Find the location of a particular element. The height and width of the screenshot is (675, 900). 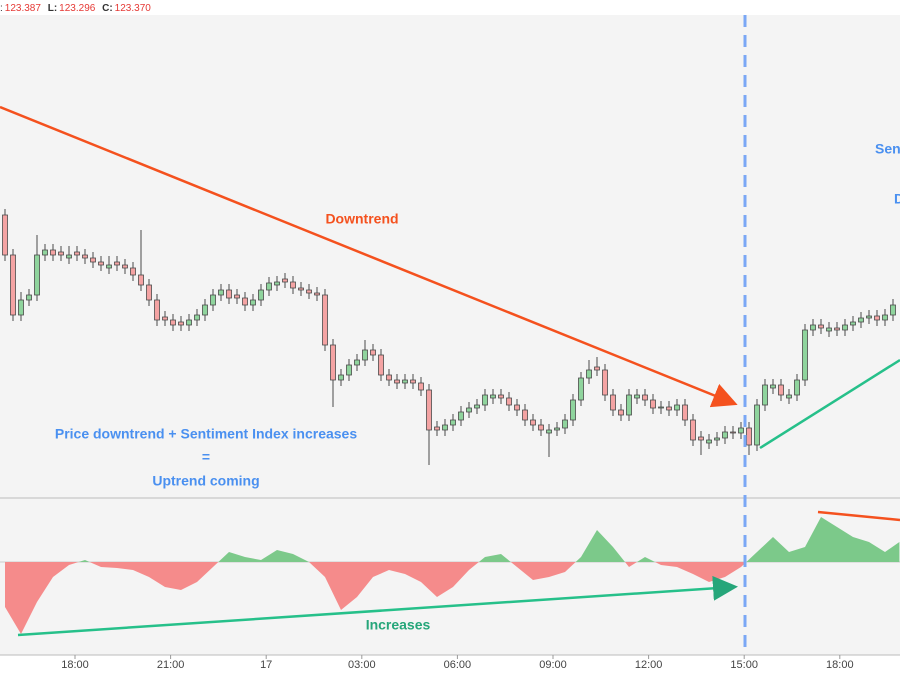

x-tick-label: 12:00 is located at coordinates (649, 665).